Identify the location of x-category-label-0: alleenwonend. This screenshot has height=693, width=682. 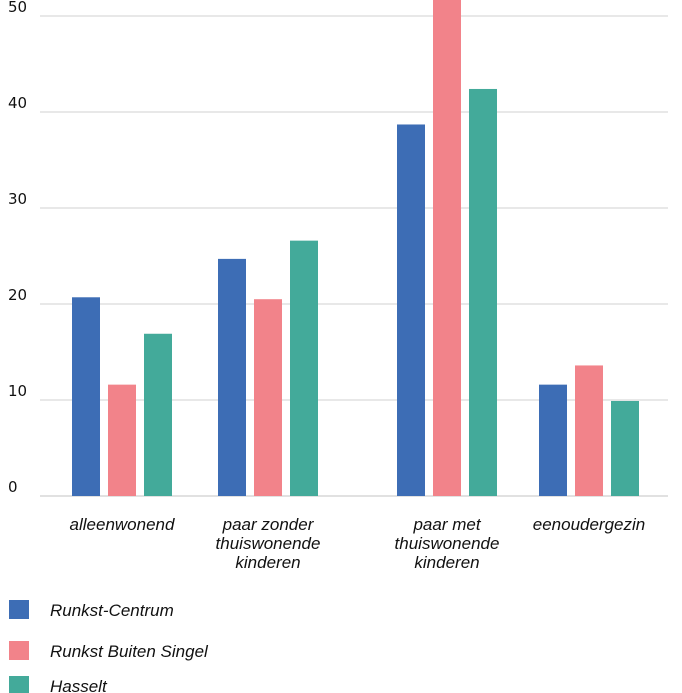
(122, 524).